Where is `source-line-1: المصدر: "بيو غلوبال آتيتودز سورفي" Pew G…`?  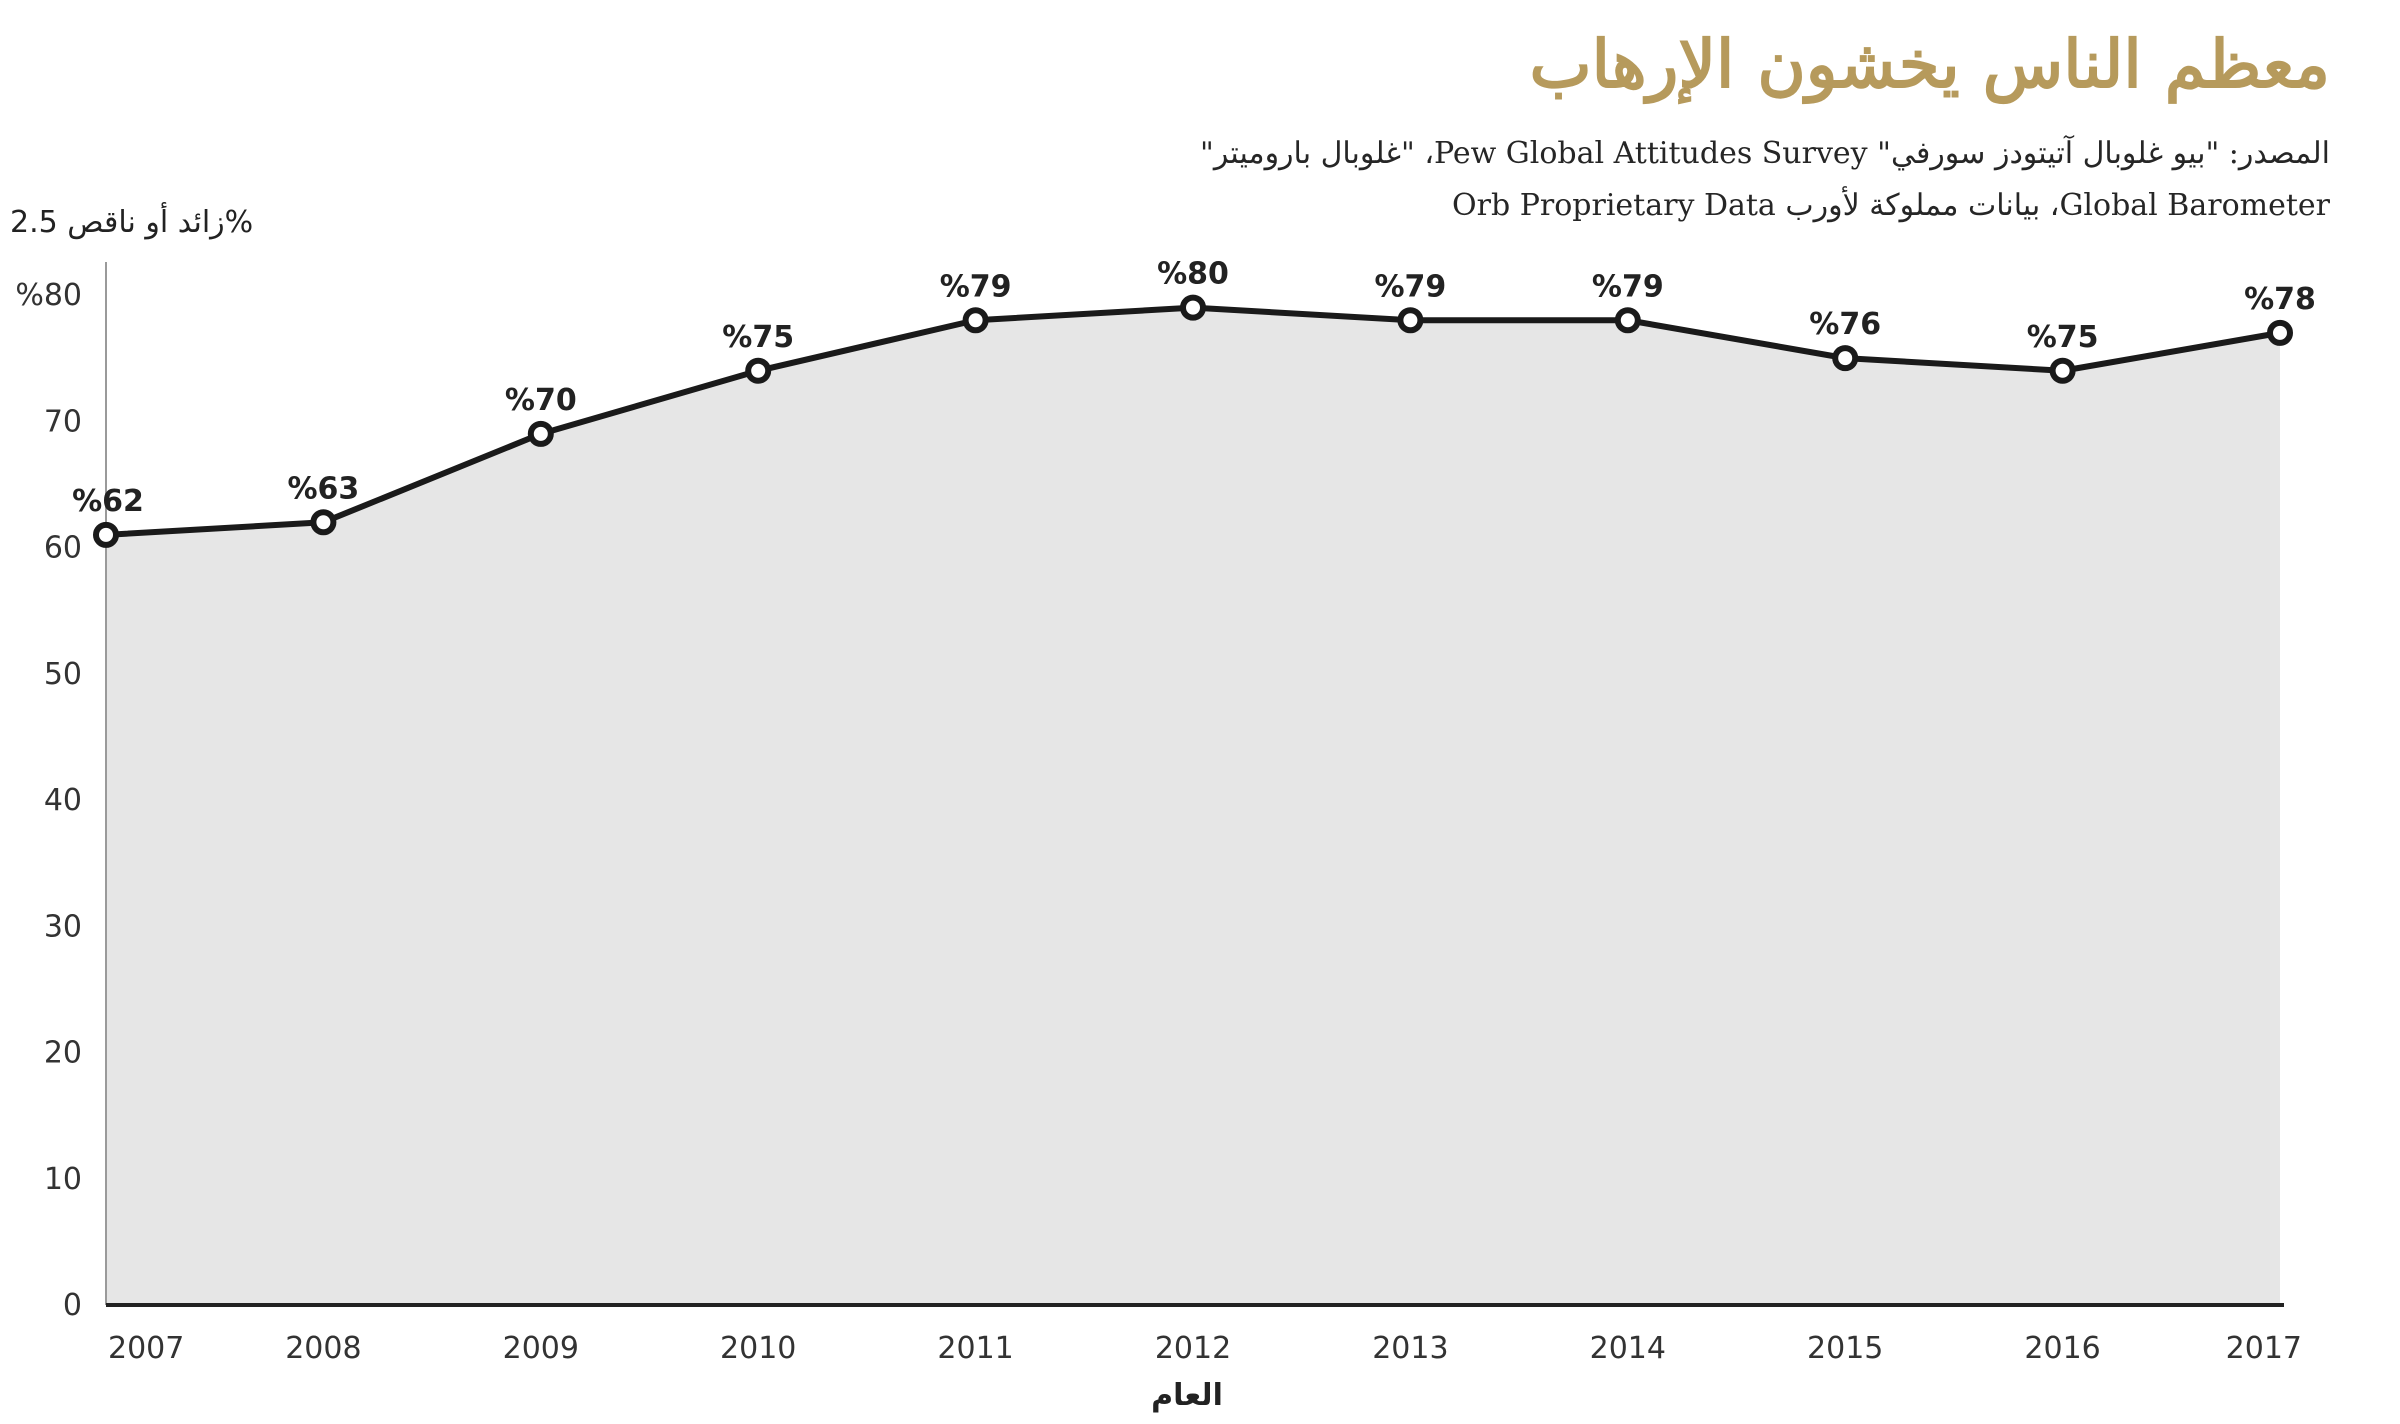
source-line-1: المصدر: "بيو غلوبال آتيتودز سورفي" Pew G… is located at coordinates (1765, 153).